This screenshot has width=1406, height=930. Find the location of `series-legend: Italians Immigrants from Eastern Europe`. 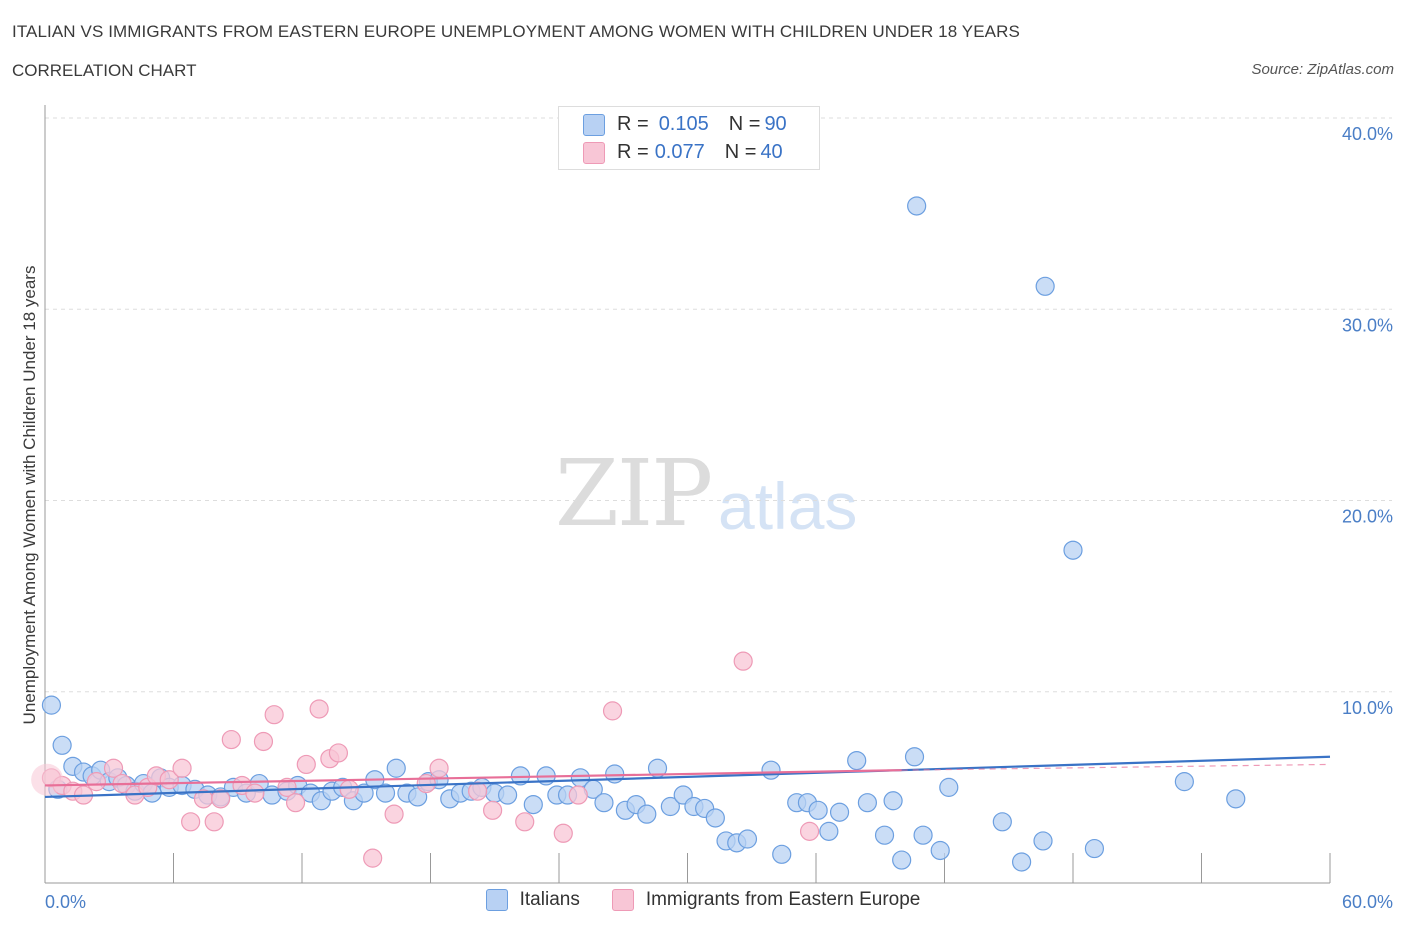

series-legend: Italians Immigrants from Eastern Europe is located at coordinates (703, 900).